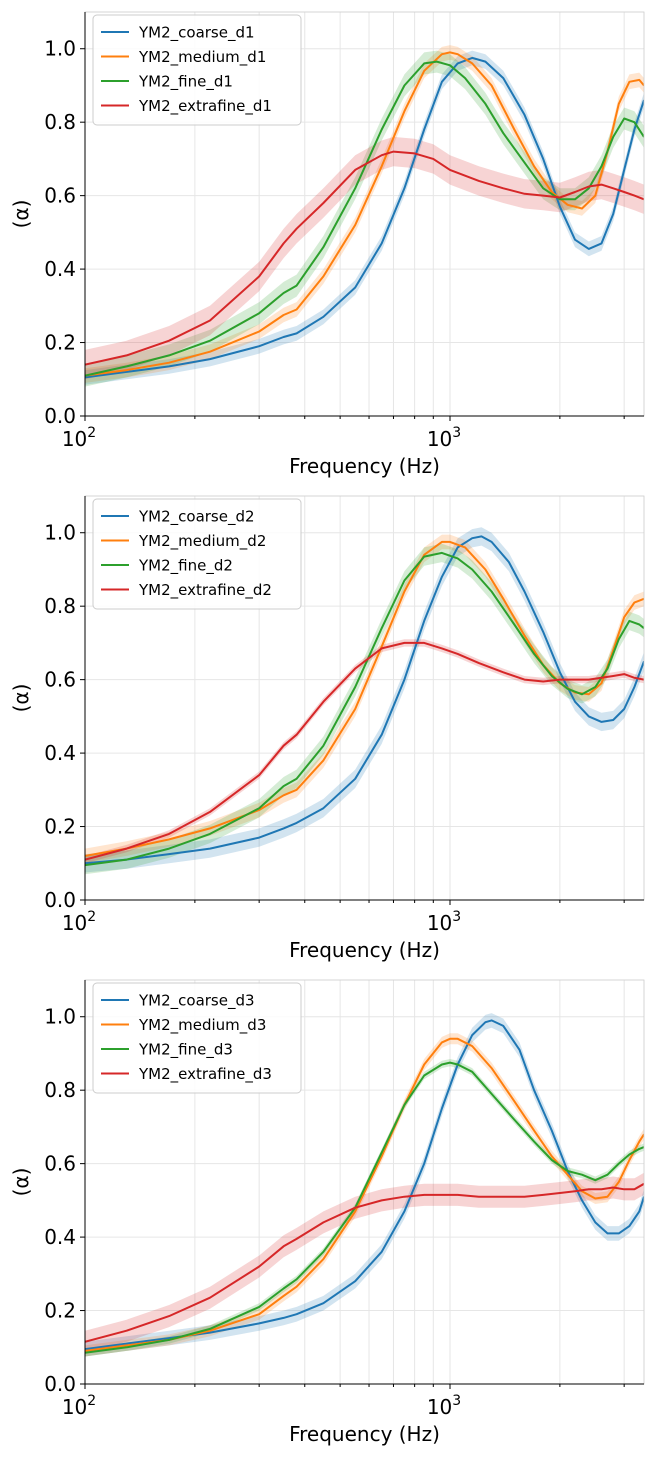 The image size is (654, 1457). What do you see at coordinates (205, 590) in the screenshot?
I see `legend-label: YM2_extrafine_d2` at bounding box center [205, 590].